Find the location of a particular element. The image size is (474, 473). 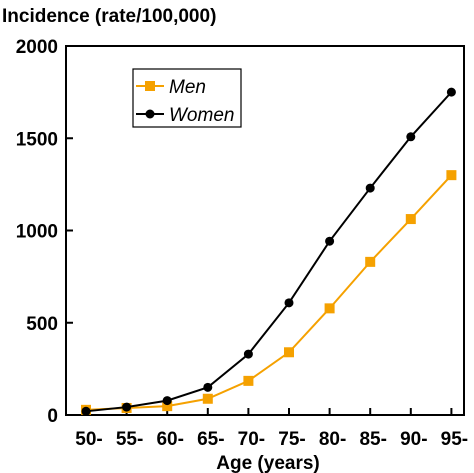

y-tick-label: 1000 is located at coordinates (37, 232).